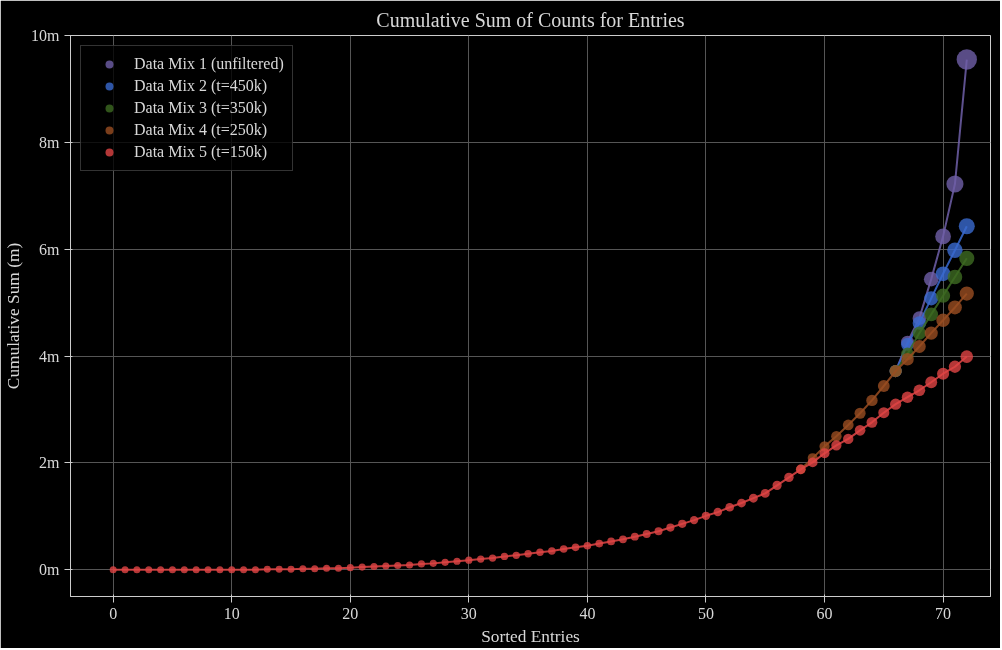 The height and width of the screenshot is (650, 1002). What do you see at coordinates (200, 152) in the screenshot?
I see `legend-label: Data Mix 5 (t=150k)` at bounding box center [200, 152].